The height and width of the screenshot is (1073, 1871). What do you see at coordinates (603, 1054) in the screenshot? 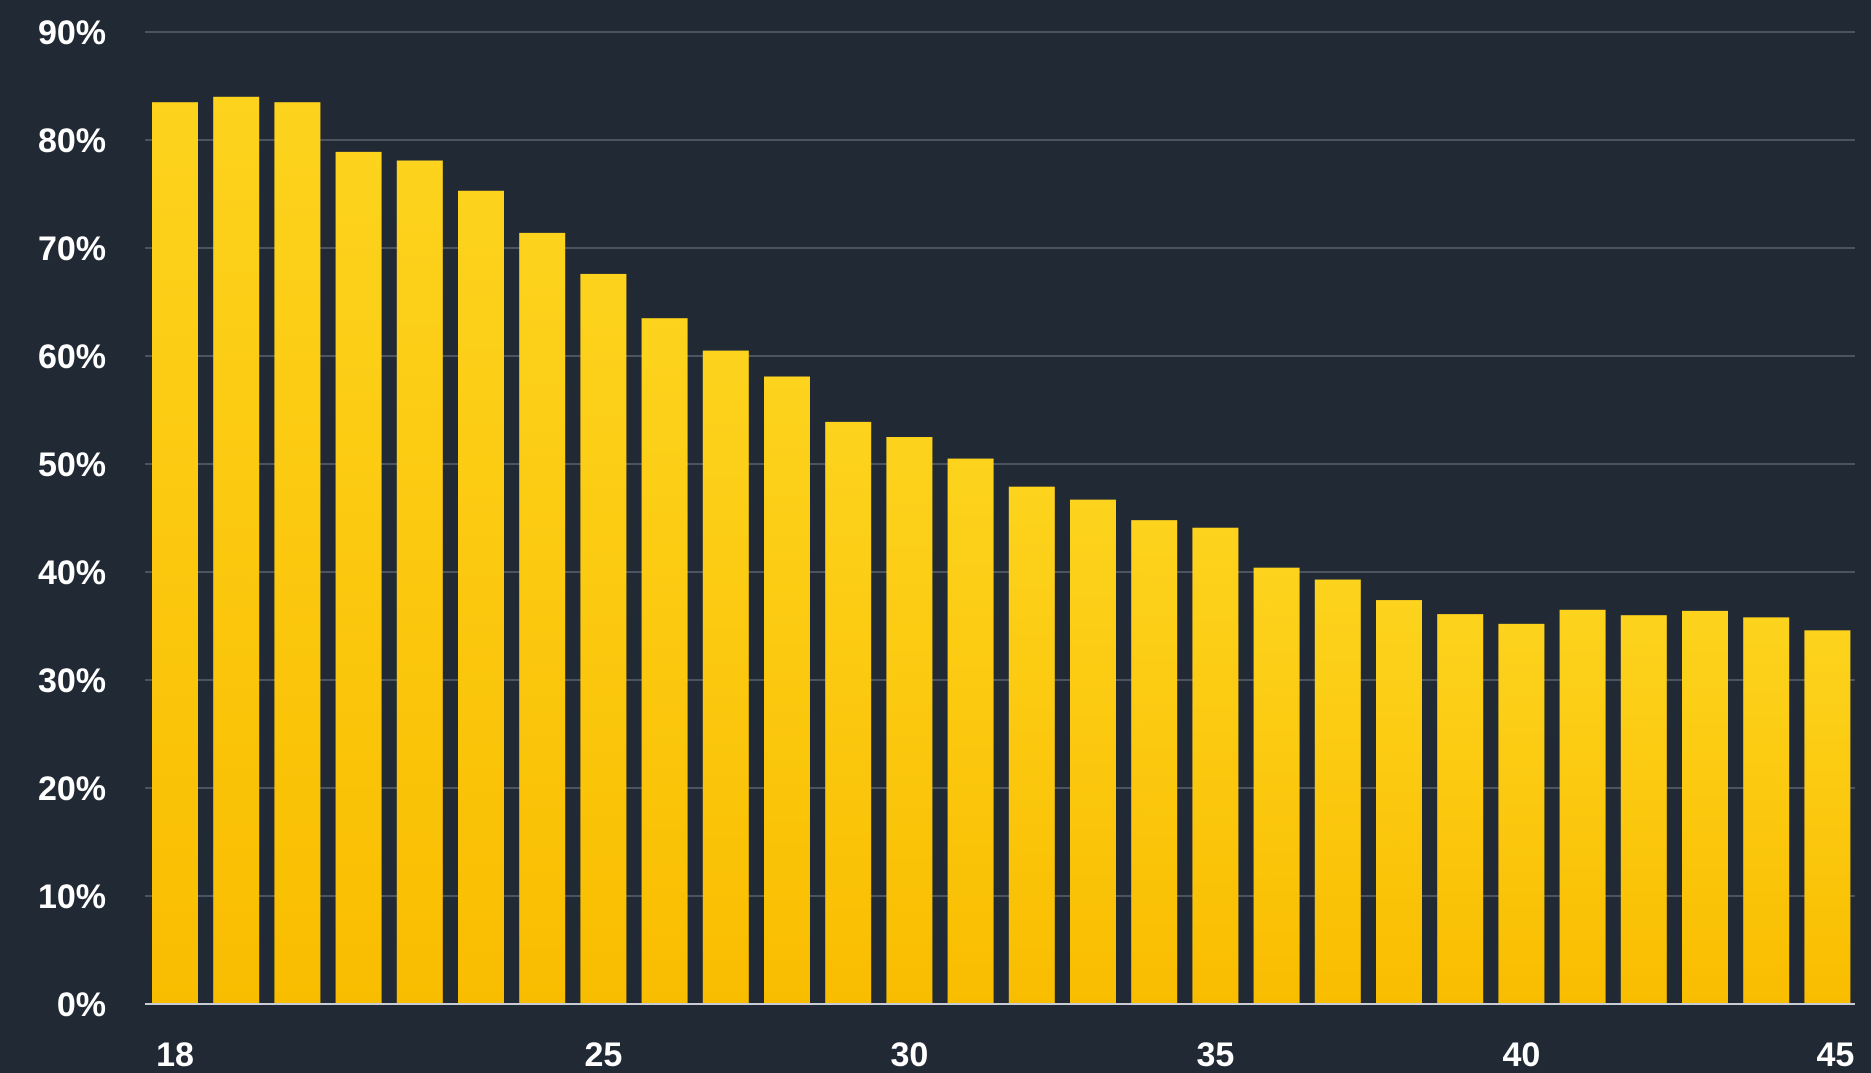
I see `x-tick-label: 25` at bounding box center [603, 1054].